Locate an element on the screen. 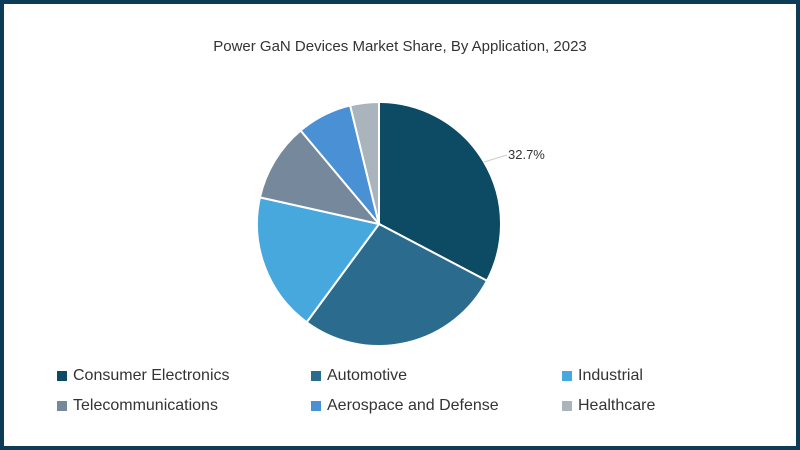 The height and width of the screenshot is (450, 800). legend-label: Industrial is located at coordinates (610, 375).